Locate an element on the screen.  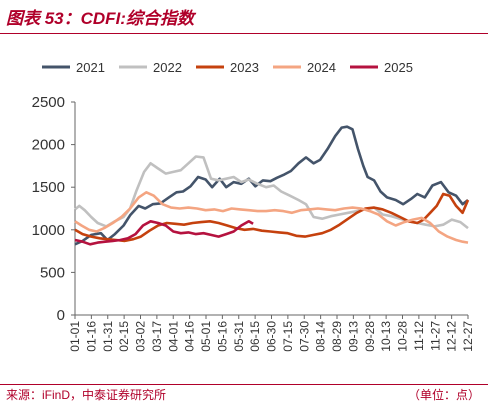
y-tick-label: 1500 is located at coordinates (48, 187).